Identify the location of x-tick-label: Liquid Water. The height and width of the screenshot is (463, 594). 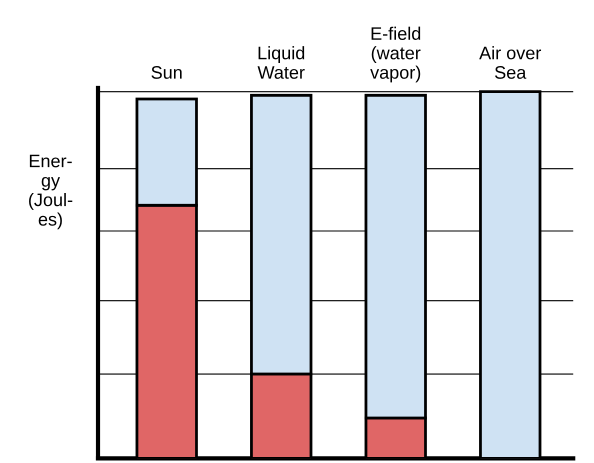
(281, 62).